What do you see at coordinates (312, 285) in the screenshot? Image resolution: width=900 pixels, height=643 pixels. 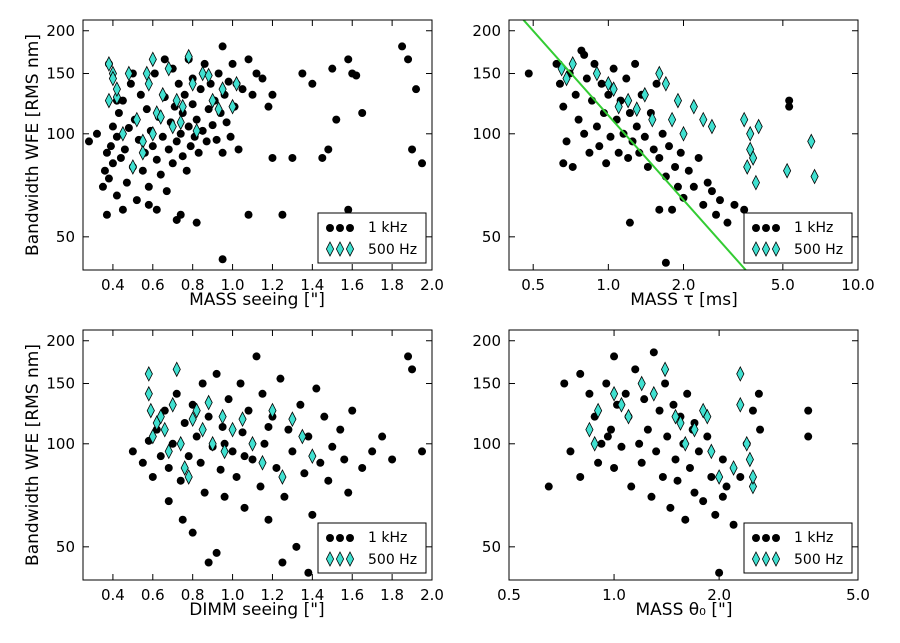 I see `x-tick-label: 1.4` at bounding box center [312, 285].